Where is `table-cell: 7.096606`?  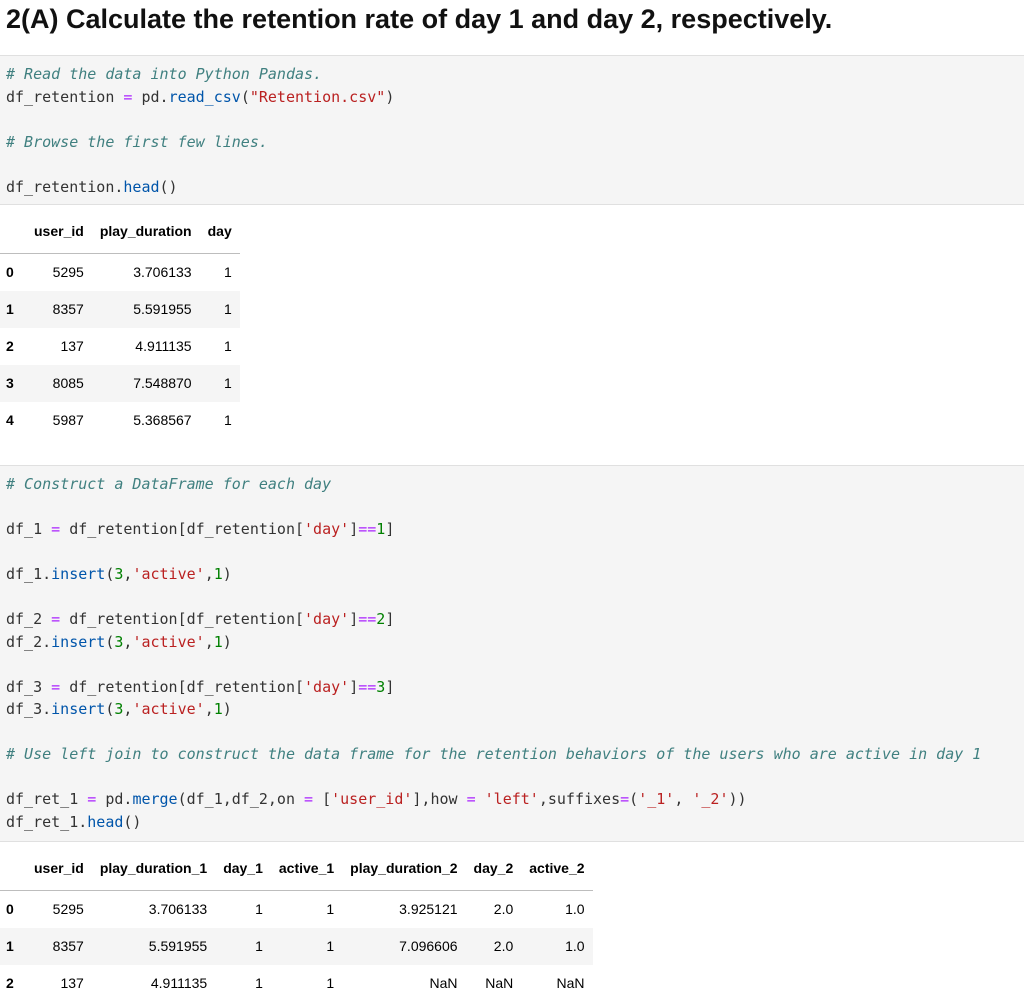 table-cell: 7.096606 is located at coordinates (428, 946).